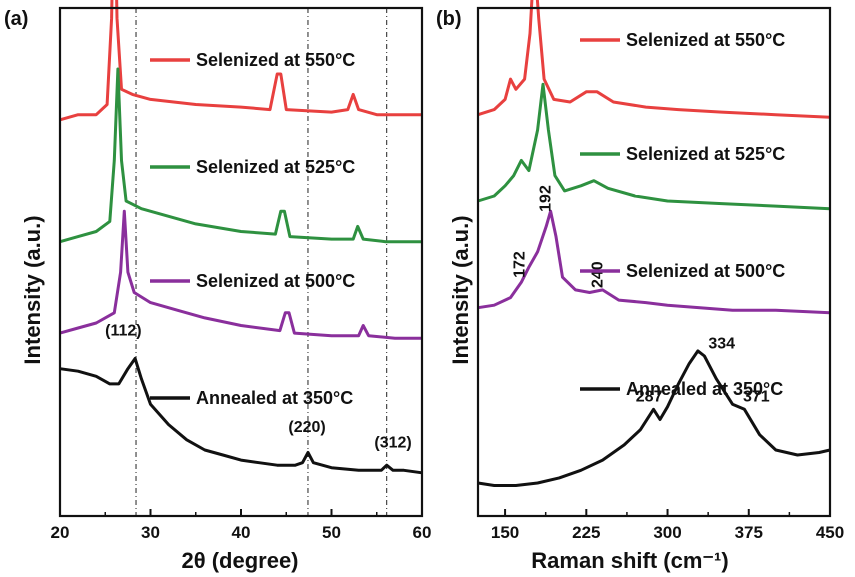  Describe the element at coordinates (16, 19) in the screenshot. I see `panel-a-label: (a)` at that location.